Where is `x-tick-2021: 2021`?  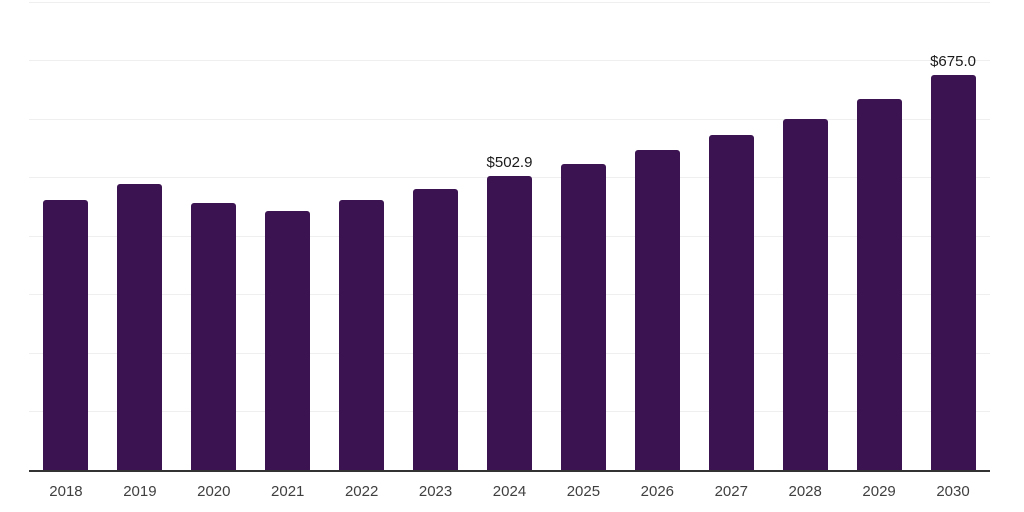
x-tick-2021: 2021 is located at coordinates (288, 491).